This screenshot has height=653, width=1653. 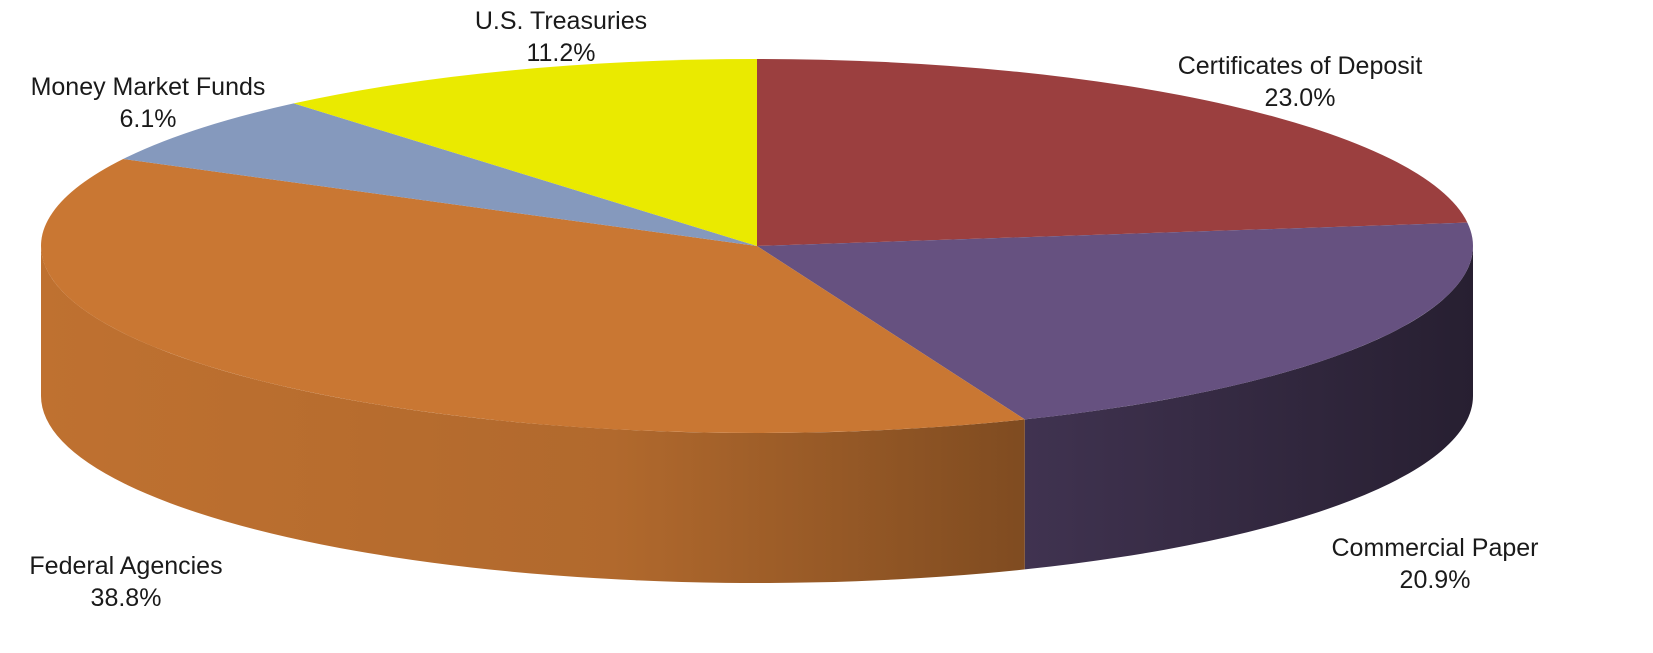 What do you see at coordinates (1435, 580) in the screenshot?
I see `value-label-commercial-paper: 20.9%` at bounding box center [1435, 580].